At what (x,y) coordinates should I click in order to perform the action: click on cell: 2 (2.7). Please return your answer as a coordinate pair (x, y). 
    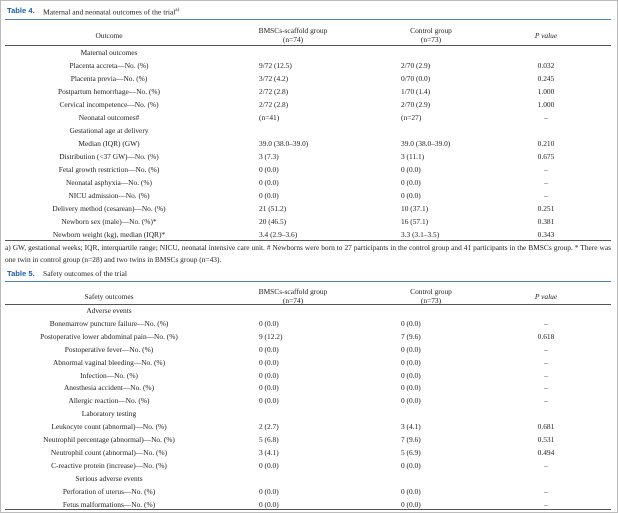
    Looking at the image, I should click on (269, 427).